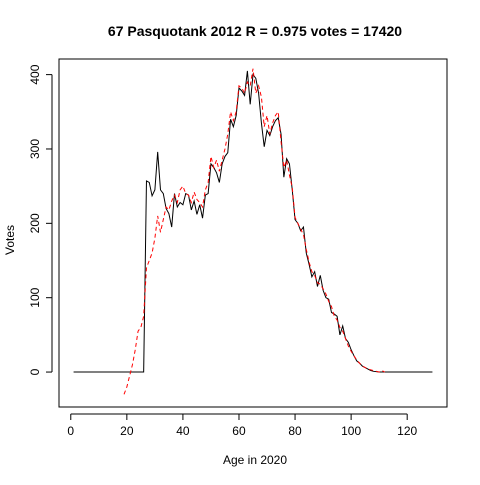  What do you see at coordinates (255, 460) in the screenshot?
I see `x-axis-label: Age in 2020` at bounding box center [255, 460].